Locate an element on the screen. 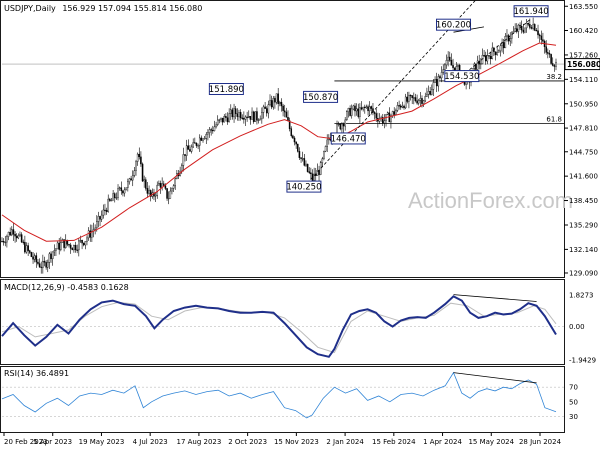 This screenshot has height=450, width=600. svg-text: 154.530 is located at coordinates (461, 77).